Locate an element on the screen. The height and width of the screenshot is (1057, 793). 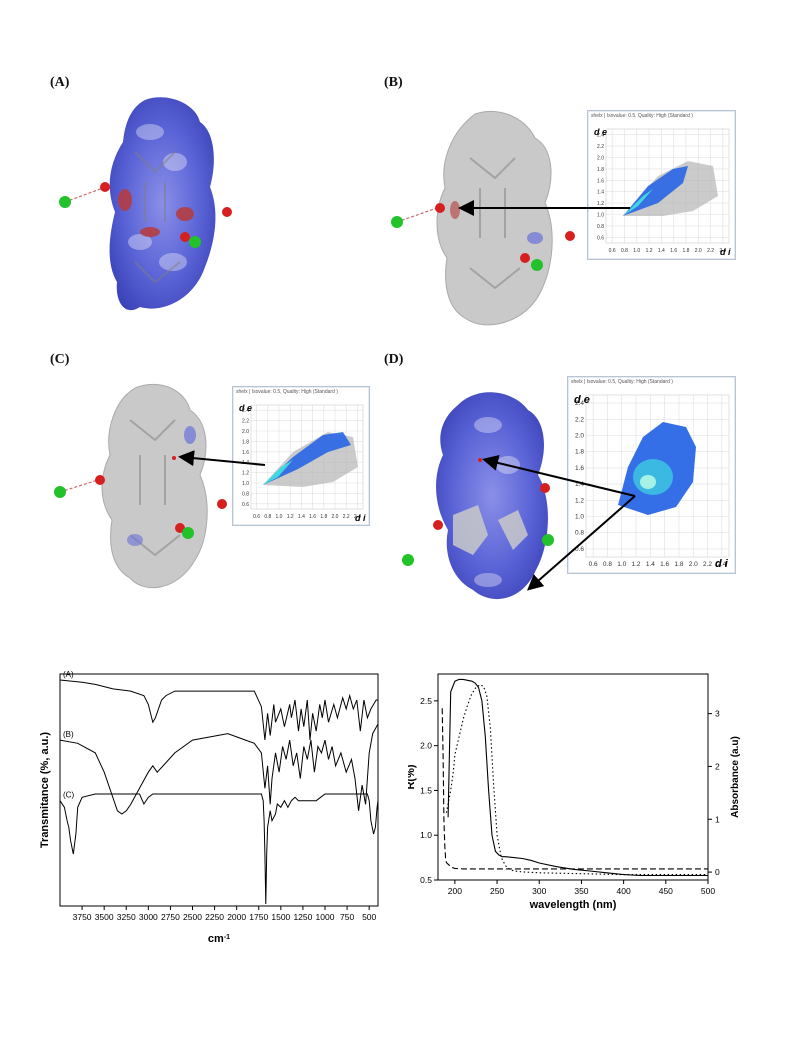
panel-label-d: (D) is located at coordinates (394, 359).